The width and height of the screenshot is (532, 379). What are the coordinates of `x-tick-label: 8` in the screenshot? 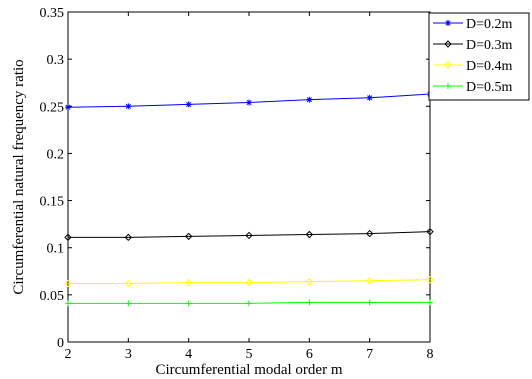 It's located at (430, 354).